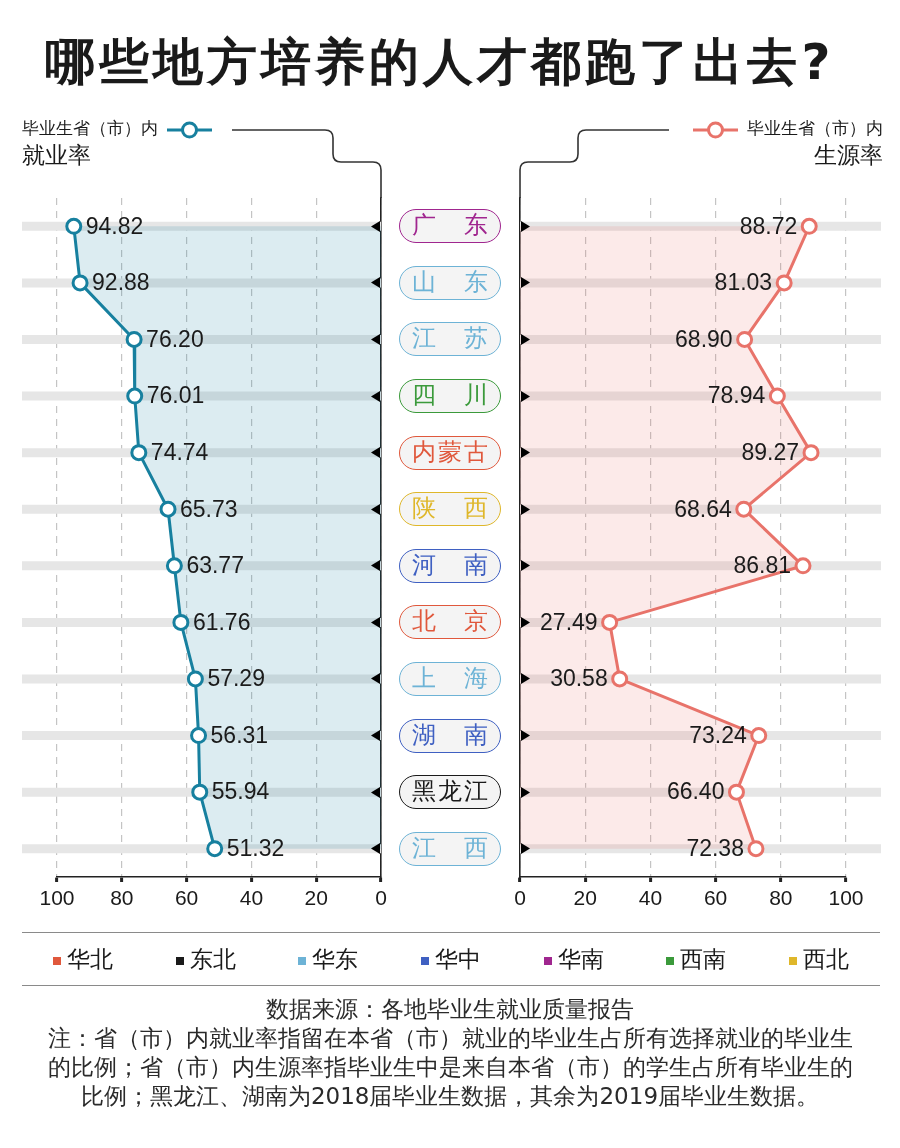 The width and height of the screenshot is (900, 1148). Describe the element at coordinates (450, 848) in the screenshot. I see `category-label: 江西` at that location.